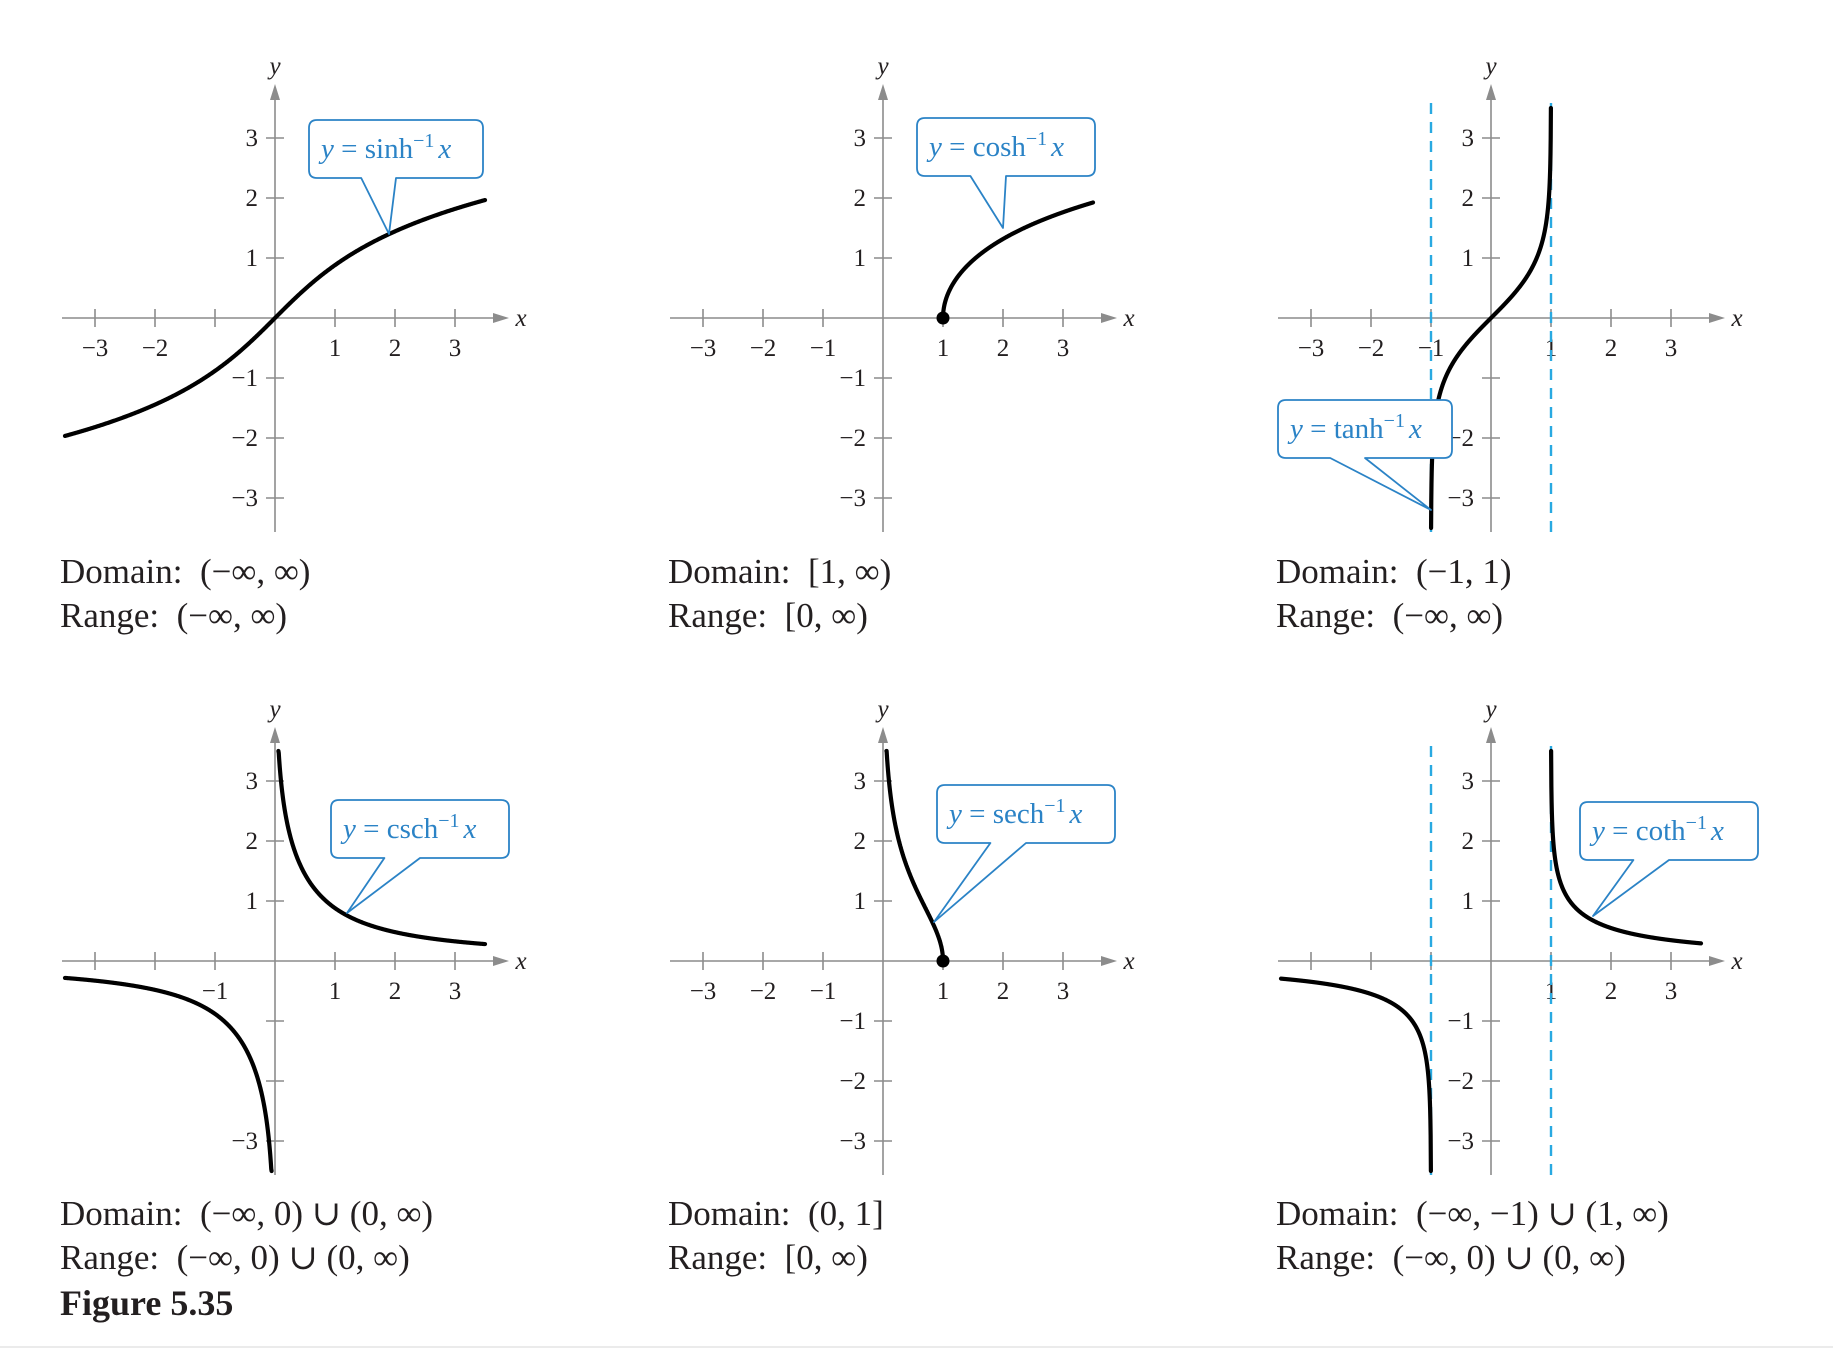 This screenshot has width=1833, height=1356. What do you see at coordinates (1394, 616) in the screenshot?
I see `range-text-tanh: Range: (−∞, ∞)` at bounding box center [1394, 616].